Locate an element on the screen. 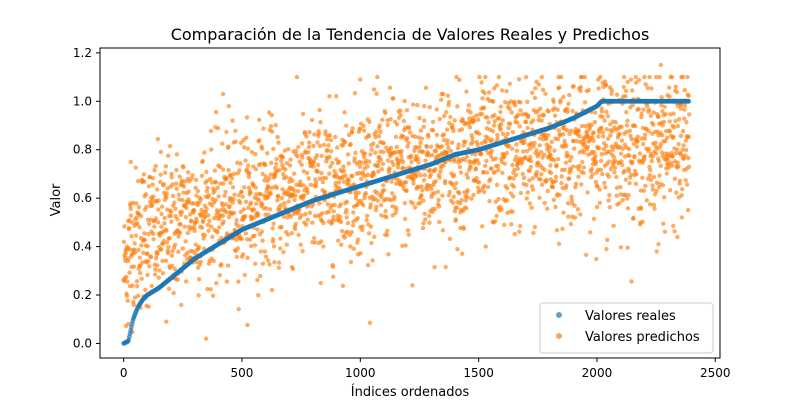  x-tick-label: 2000 is located at coordinates (597, 373).